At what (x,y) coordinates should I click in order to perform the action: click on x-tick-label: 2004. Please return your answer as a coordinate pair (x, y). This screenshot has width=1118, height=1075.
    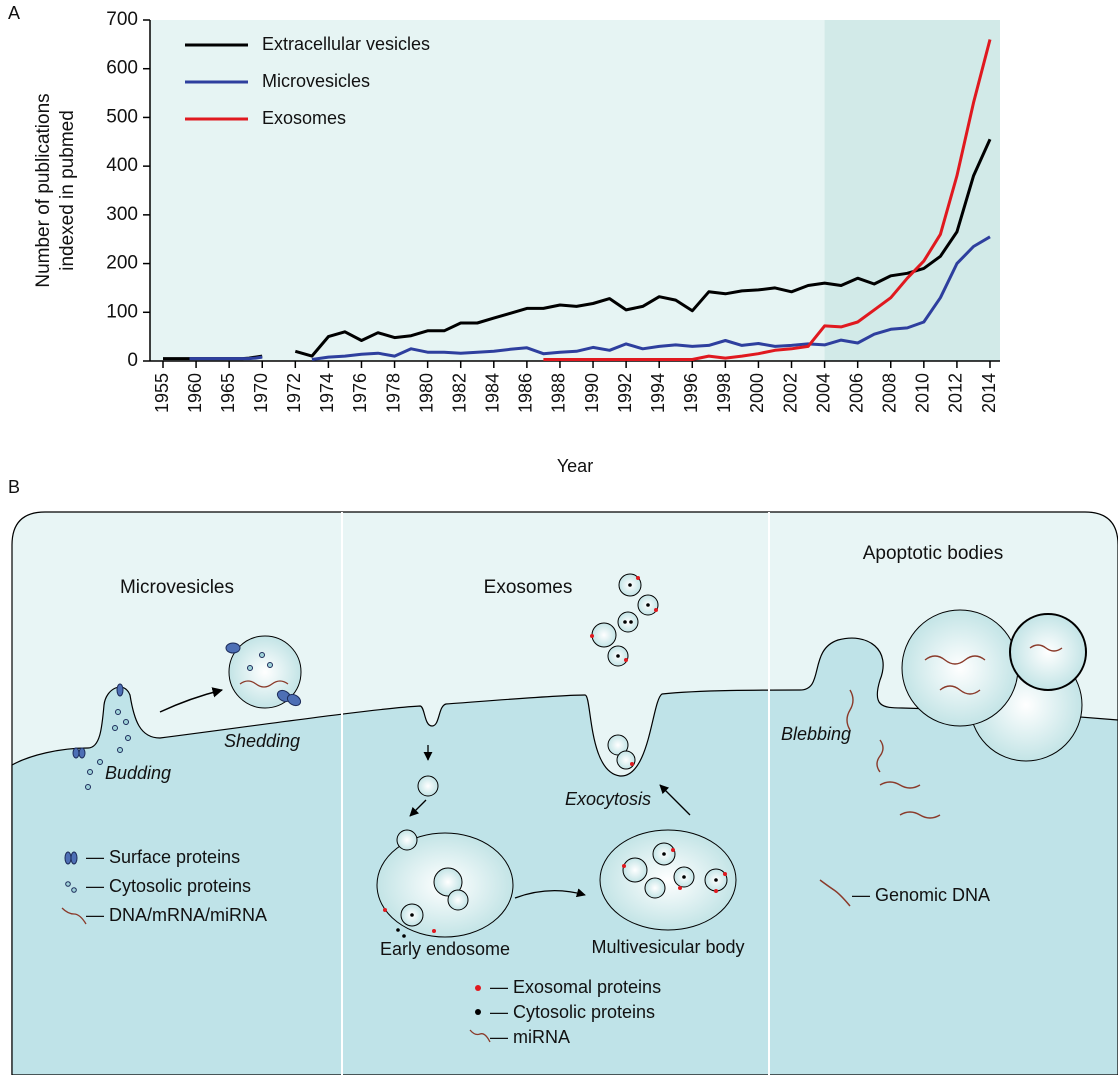
    Looking at the image, I should click on (823, 393).